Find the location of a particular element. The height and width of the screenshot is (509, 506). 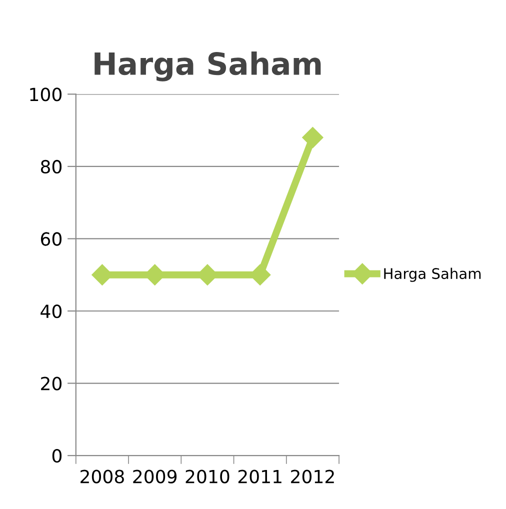

legend-label: Harga Saham is located at coordinates (432, 275).